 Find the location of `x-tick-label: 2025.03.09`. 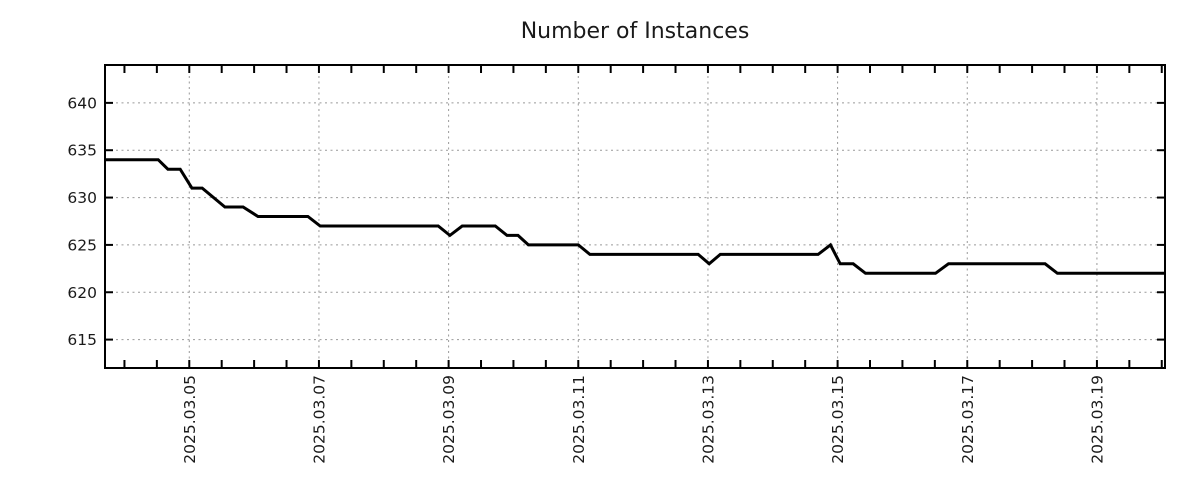

x-tick-label: 2025.03.09 is located at coordinates (449, 419).